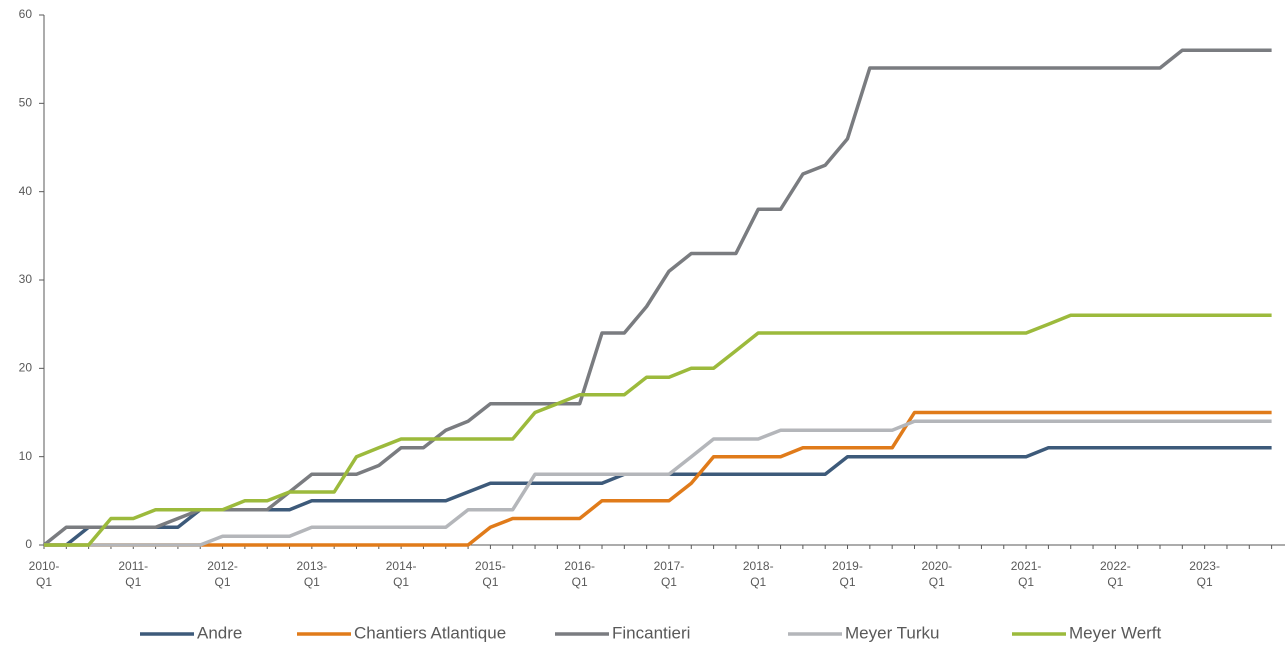 This screenshot has height=647, width=1285. What do you see at coordinates (26, 14) in the screenshot?
I see `y-tick-label: 60` at bounding box center [26, 14].